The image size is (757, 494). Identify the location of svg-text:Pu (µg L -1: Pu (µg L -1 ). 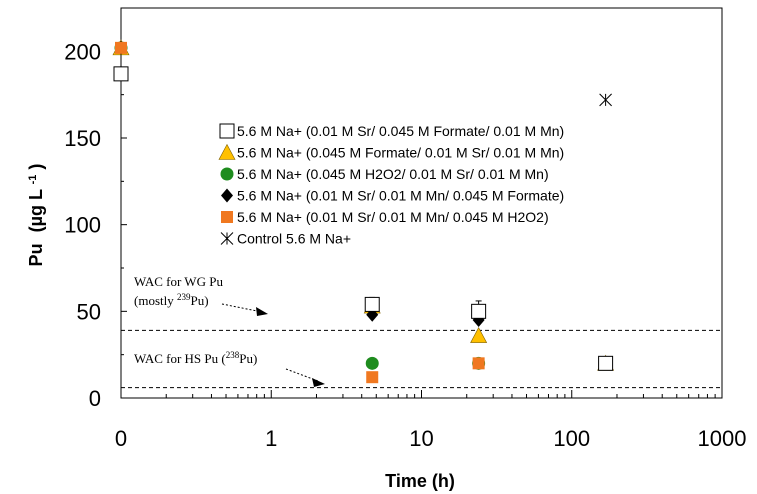
(33, 215).